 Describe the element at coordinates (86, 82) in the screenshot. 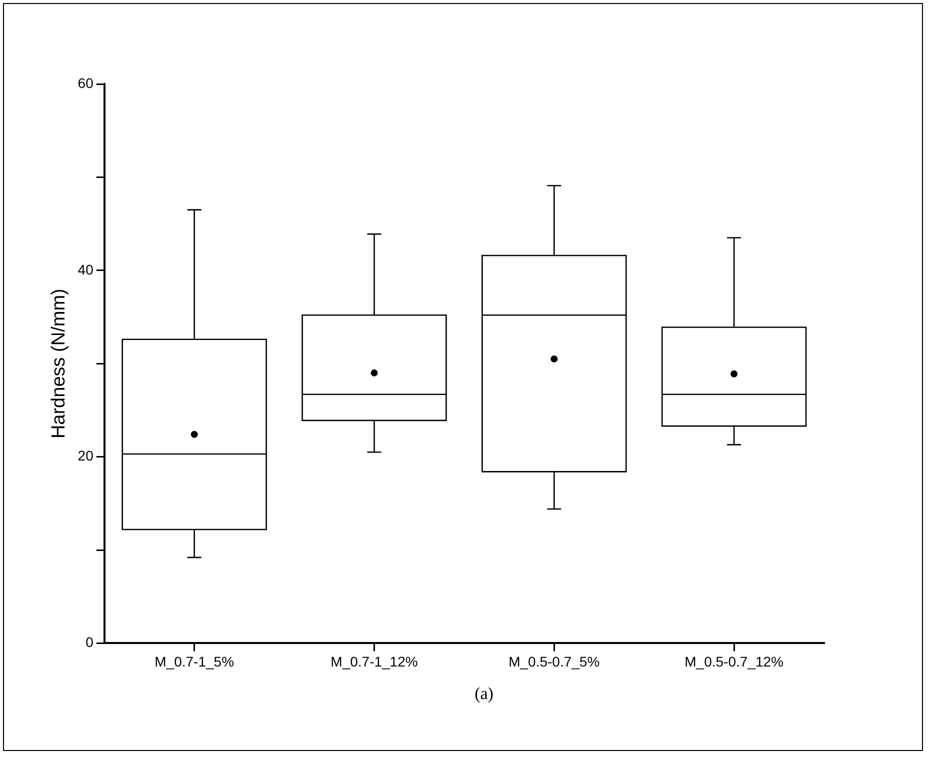

I see `y-tick-label: 60` at that location.